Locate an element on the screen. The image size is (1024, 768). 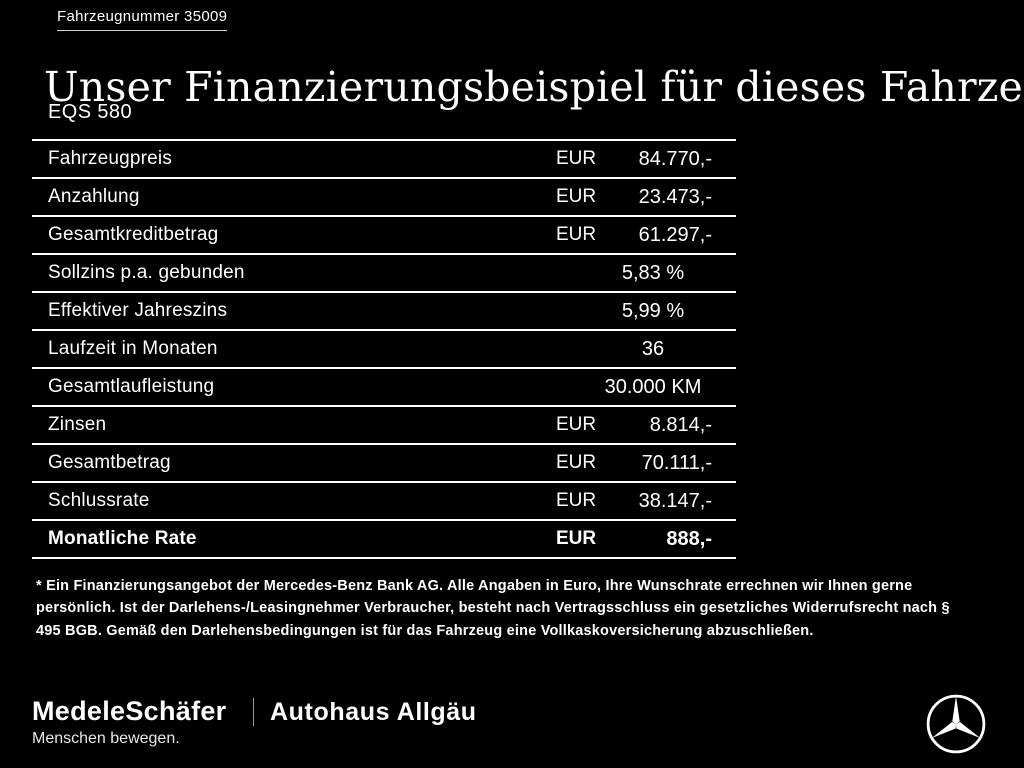
table-row: Gesamtlaufleistung 30.000 KM is located at coordinates (384, 388).